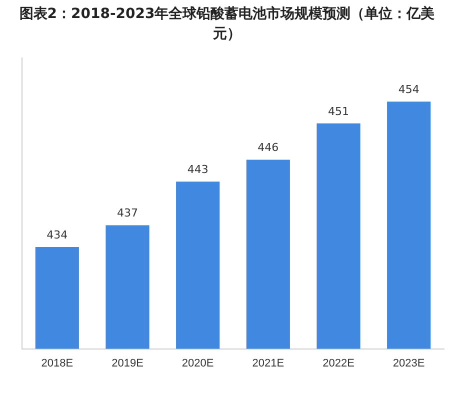  Describe the element at coordinates (268, 147) in the screenshot. I see `data-label: 446` at that location.